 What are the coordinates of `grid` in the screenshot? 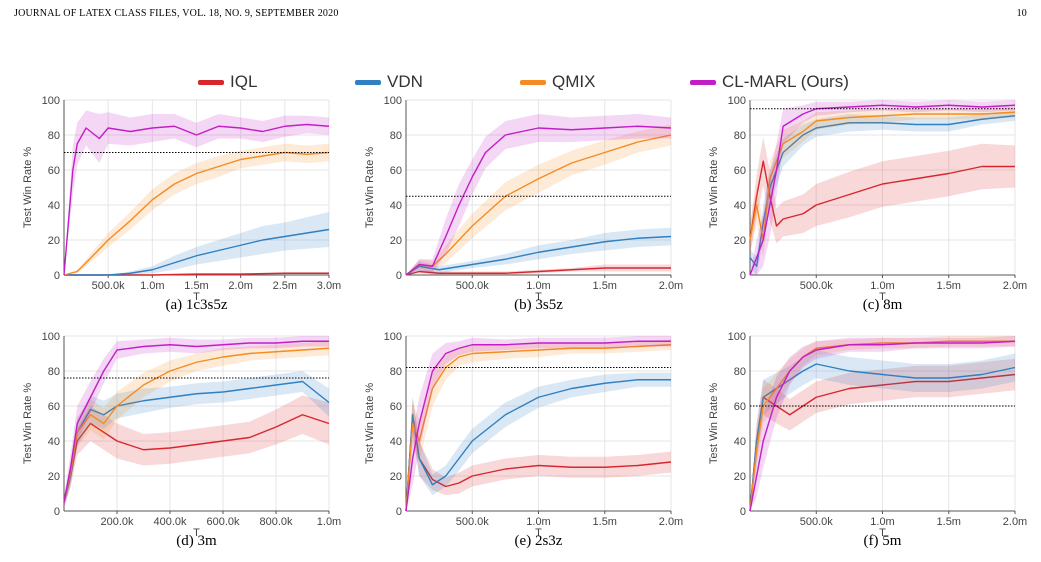 It's located at (883, 187).